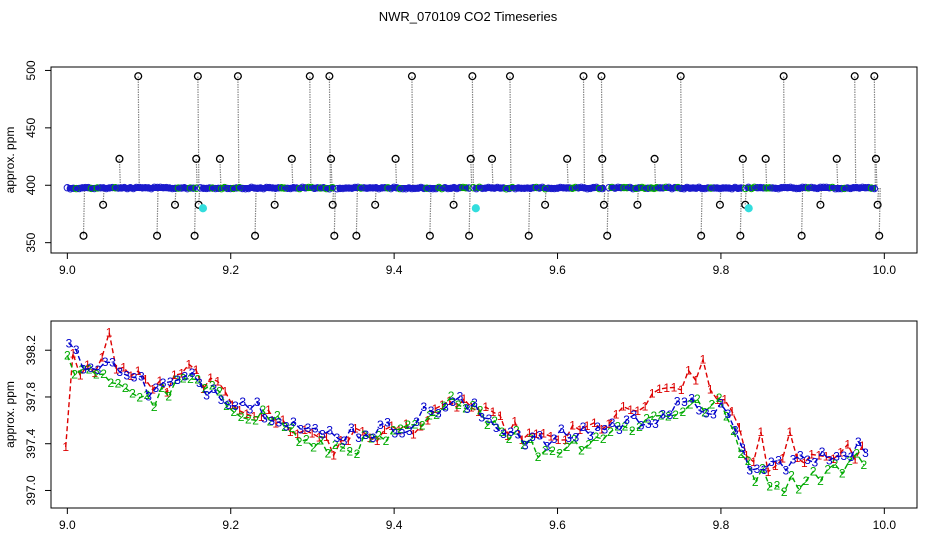 The height and width of the screenshot is (540, 936). I want to click on y-tick-label: 500, so click(31, 70).